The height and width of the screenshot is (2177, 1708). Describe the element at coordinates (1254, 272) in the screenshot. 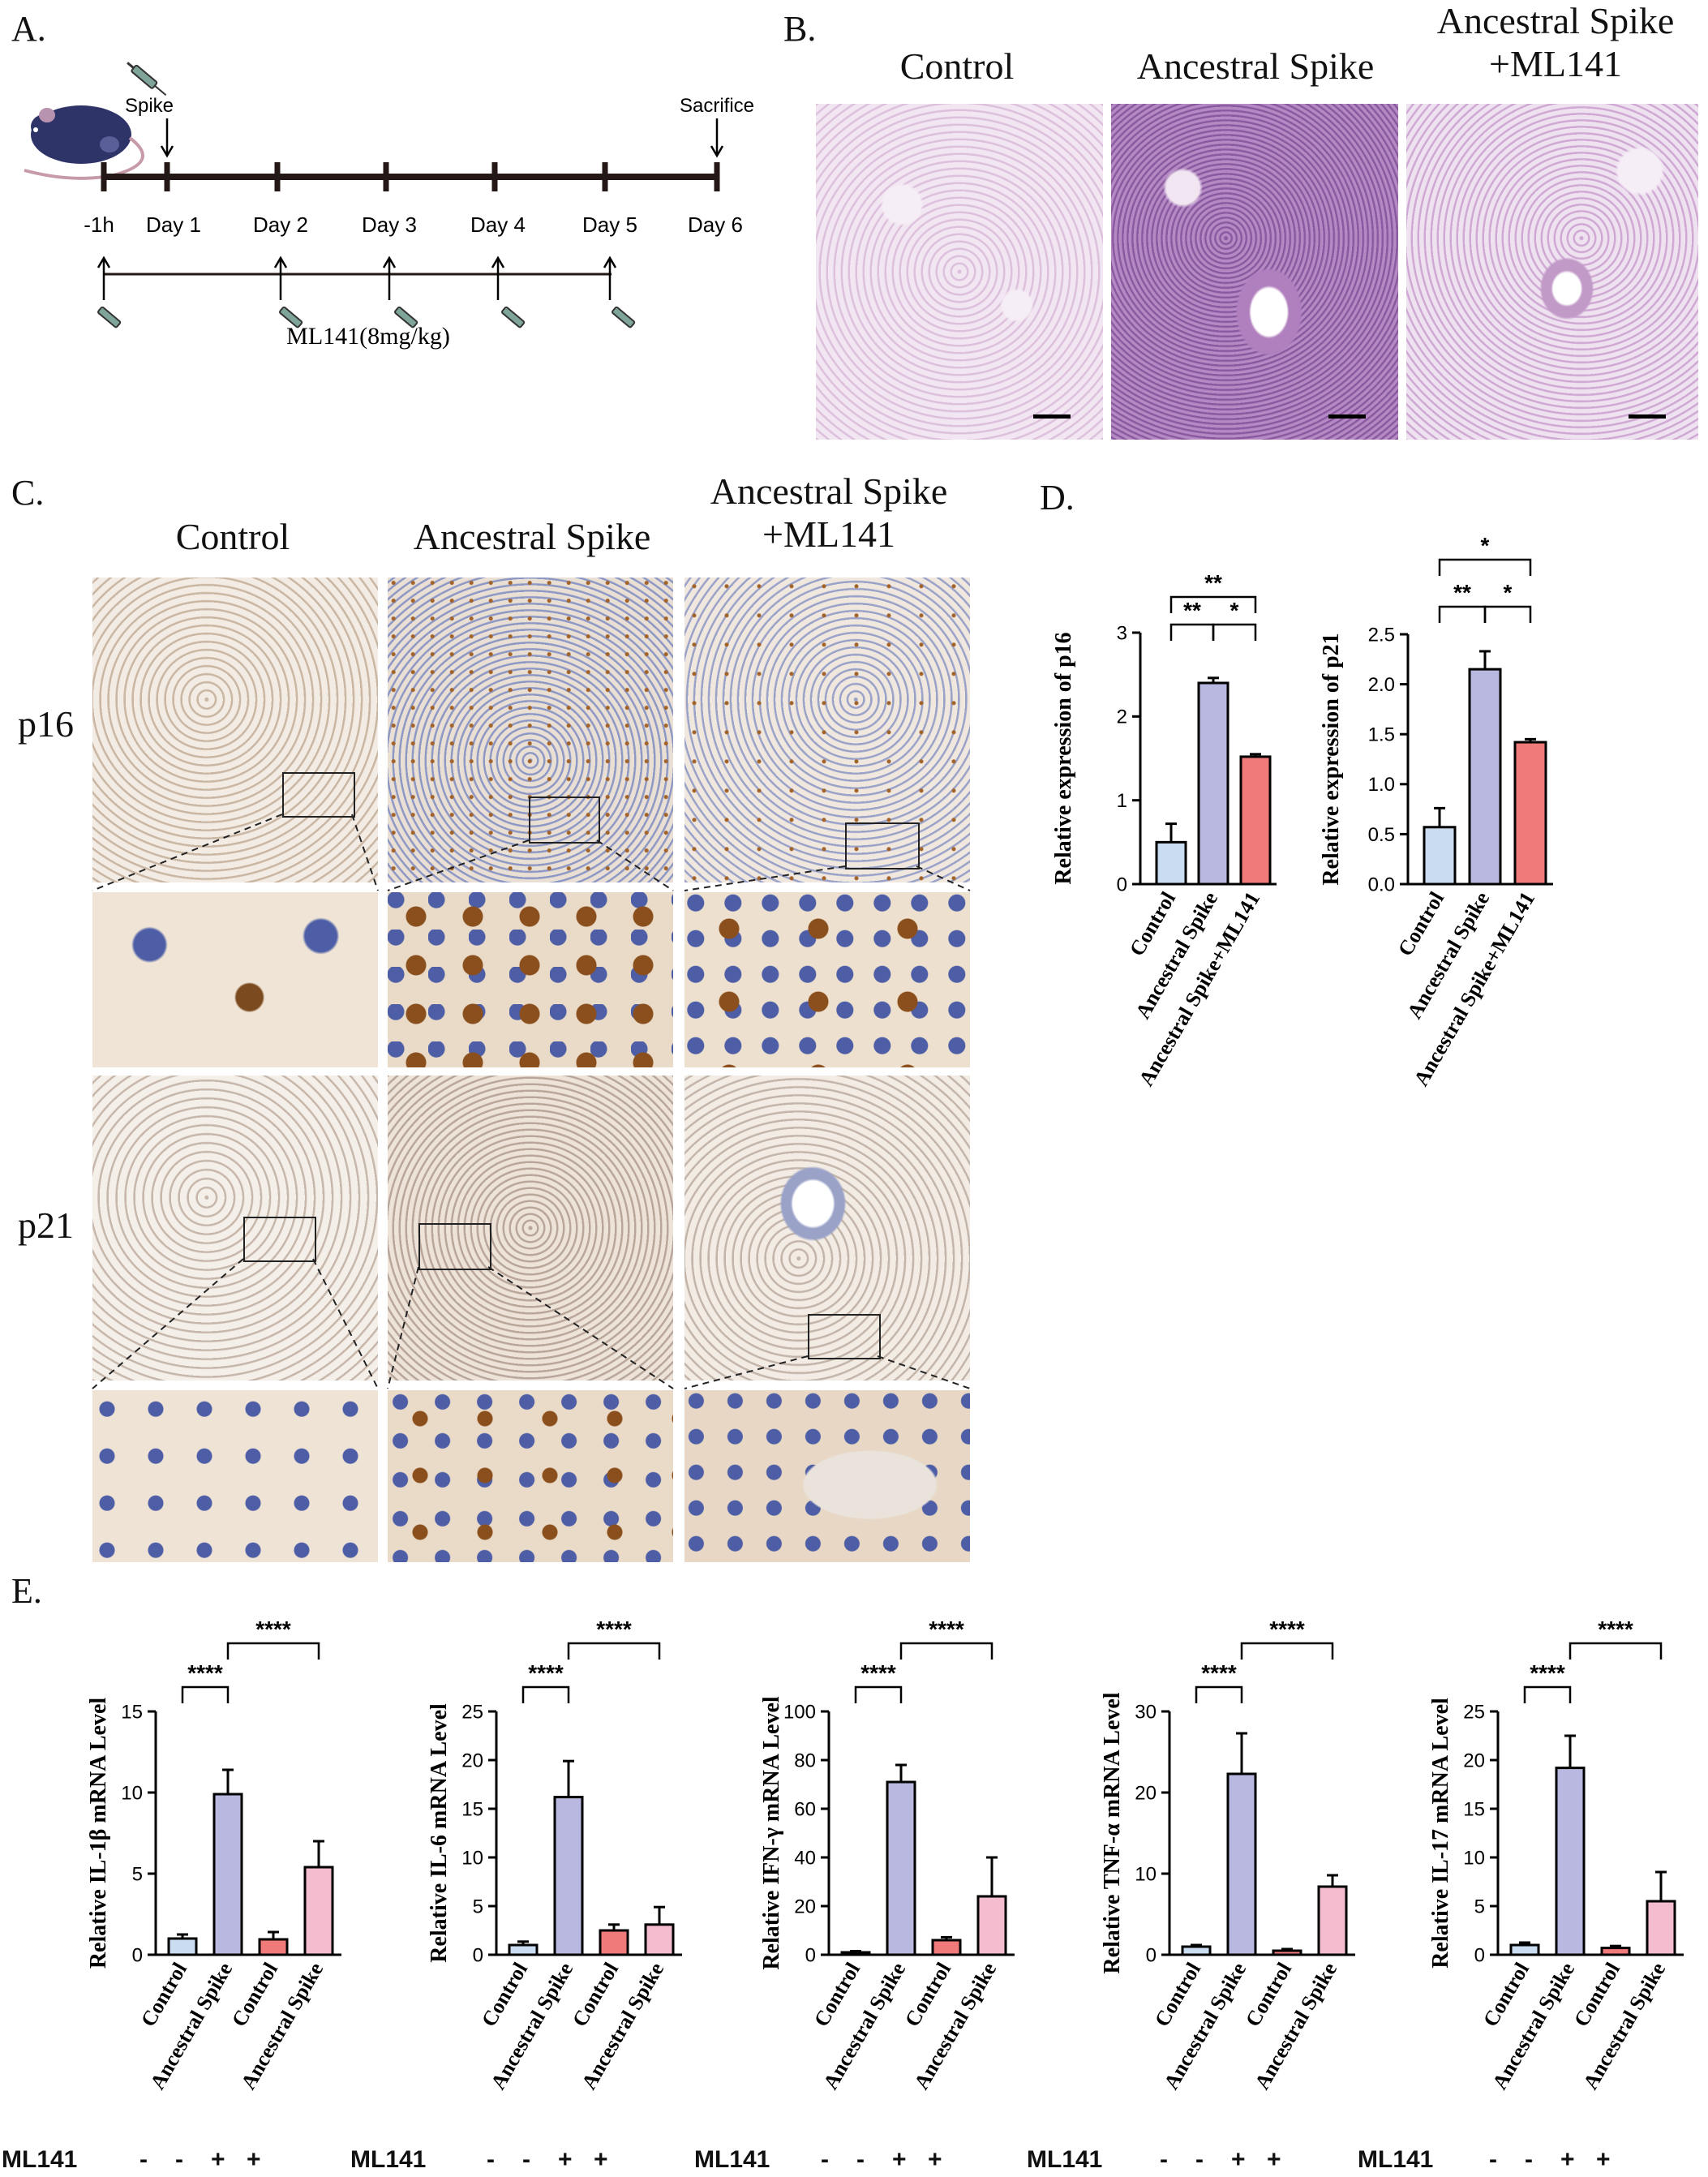

I see `he-image-spike` at that location.